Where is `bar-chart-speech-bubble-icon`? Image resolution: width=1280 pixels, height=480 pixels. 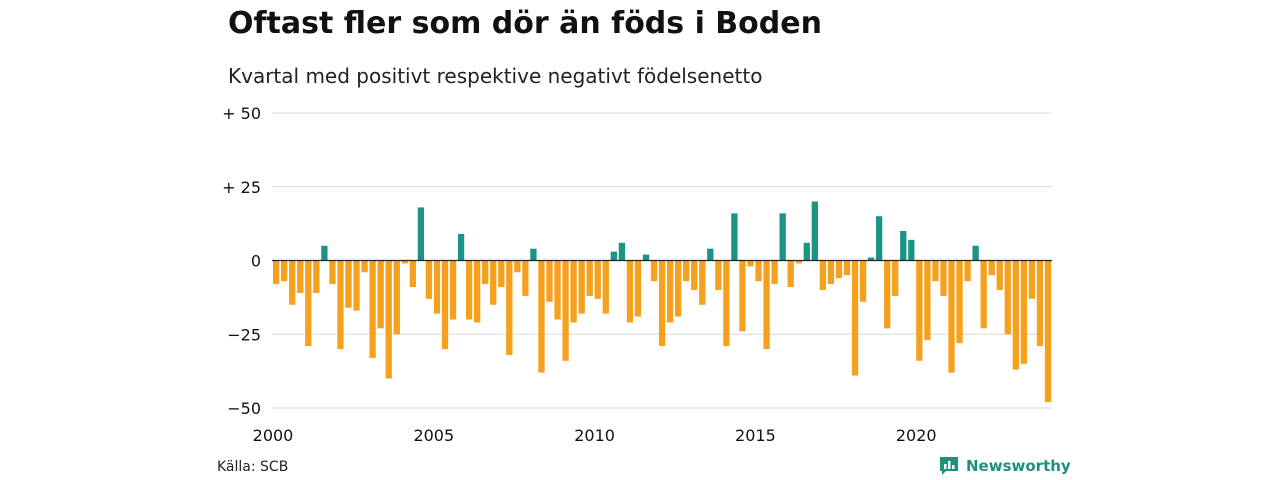 bar-chart-speech-bubble-icon is located at coordinates (949, 466).